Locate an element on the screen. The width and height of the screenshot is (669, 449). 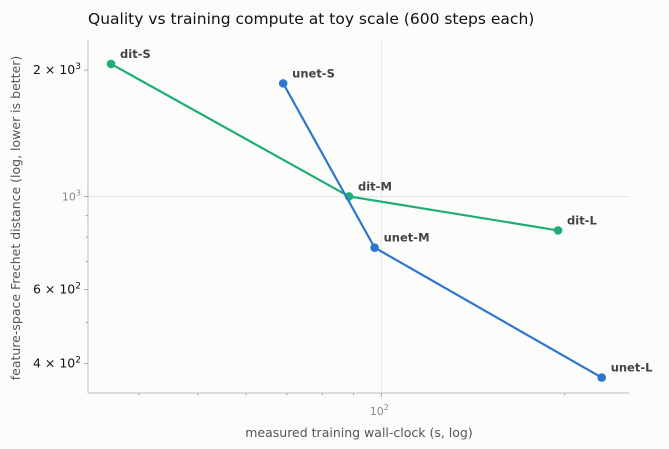
dit-S-point is located at coordinates (111, 64).